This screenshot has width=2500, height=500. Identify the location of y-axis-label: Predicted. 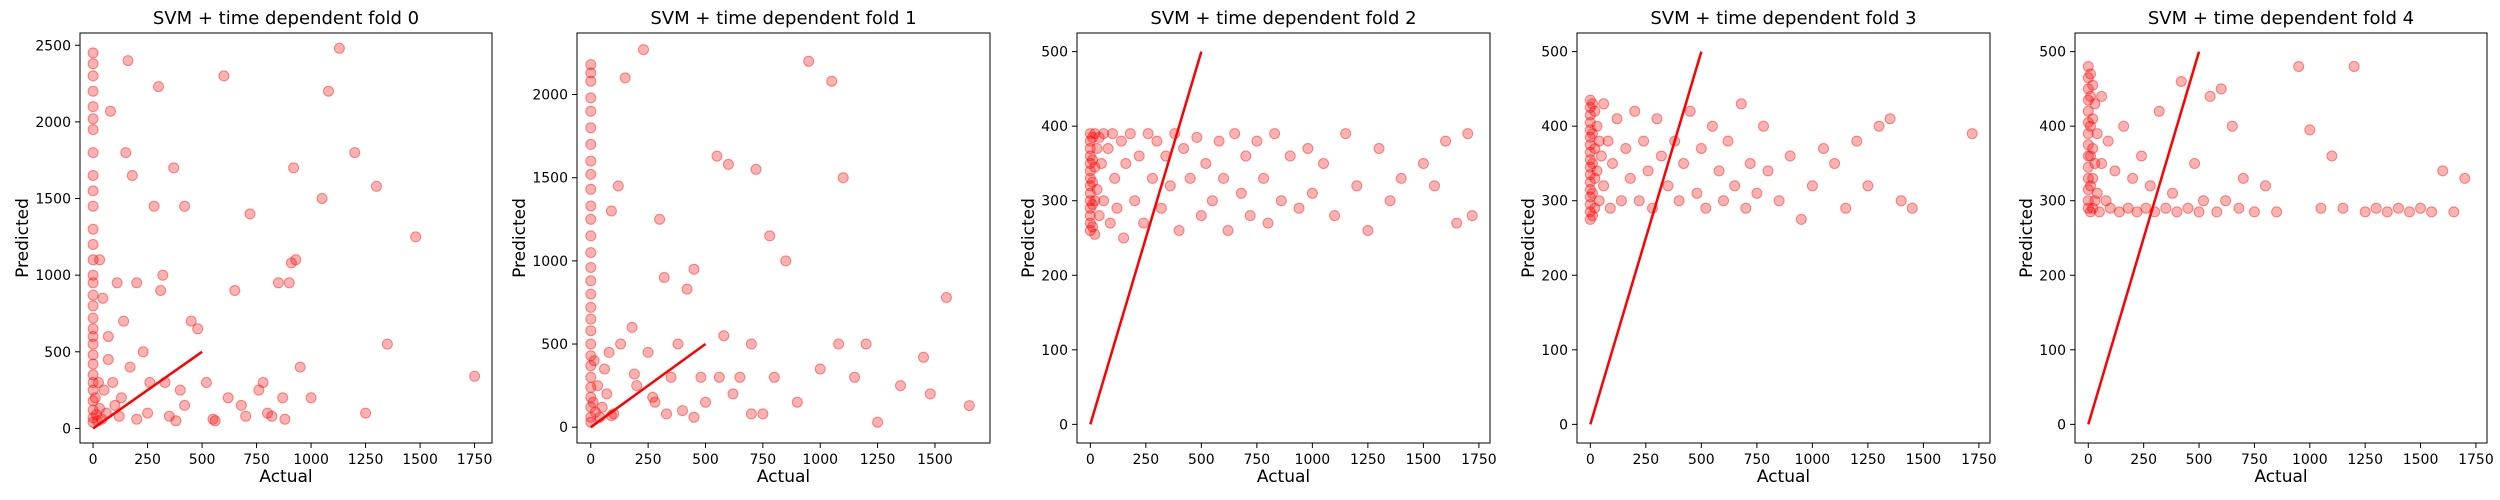
(1529, 238).